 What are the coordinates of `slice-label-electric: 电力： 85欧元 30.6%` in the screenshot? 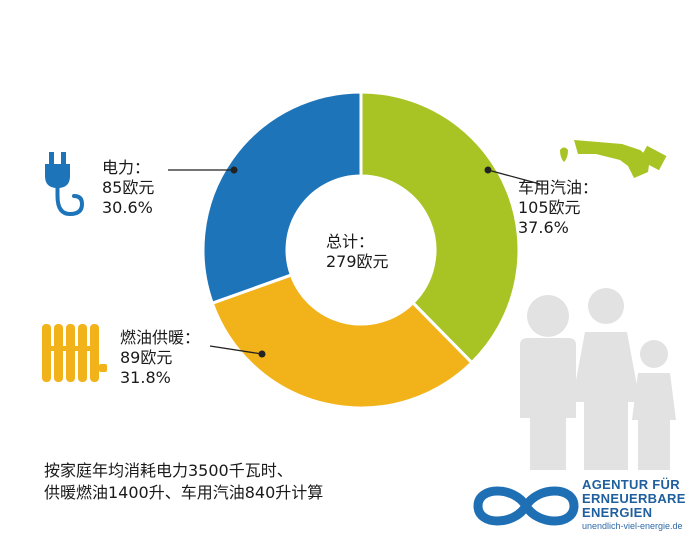 It's located at (128, 188).